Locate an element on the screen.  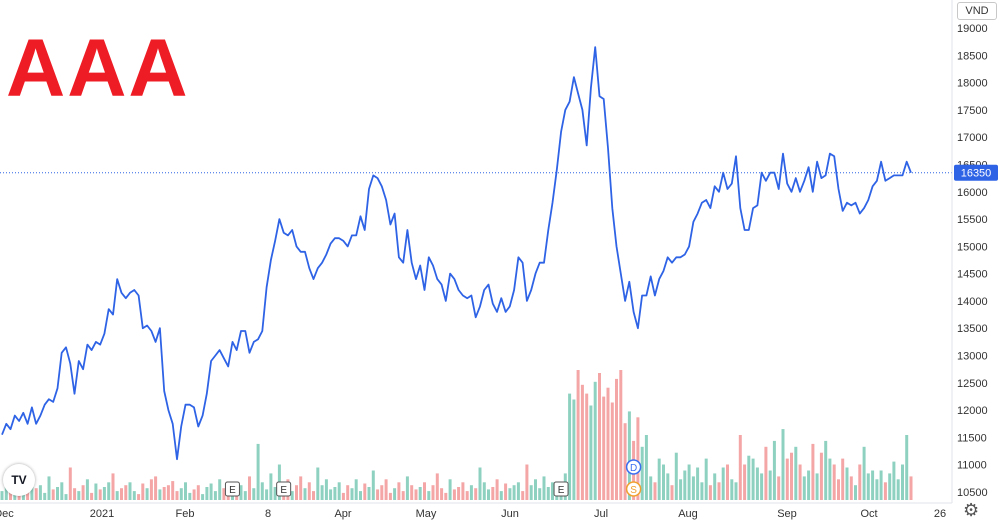
y-tick-label: 15500 is located at coordinates (972, 220).